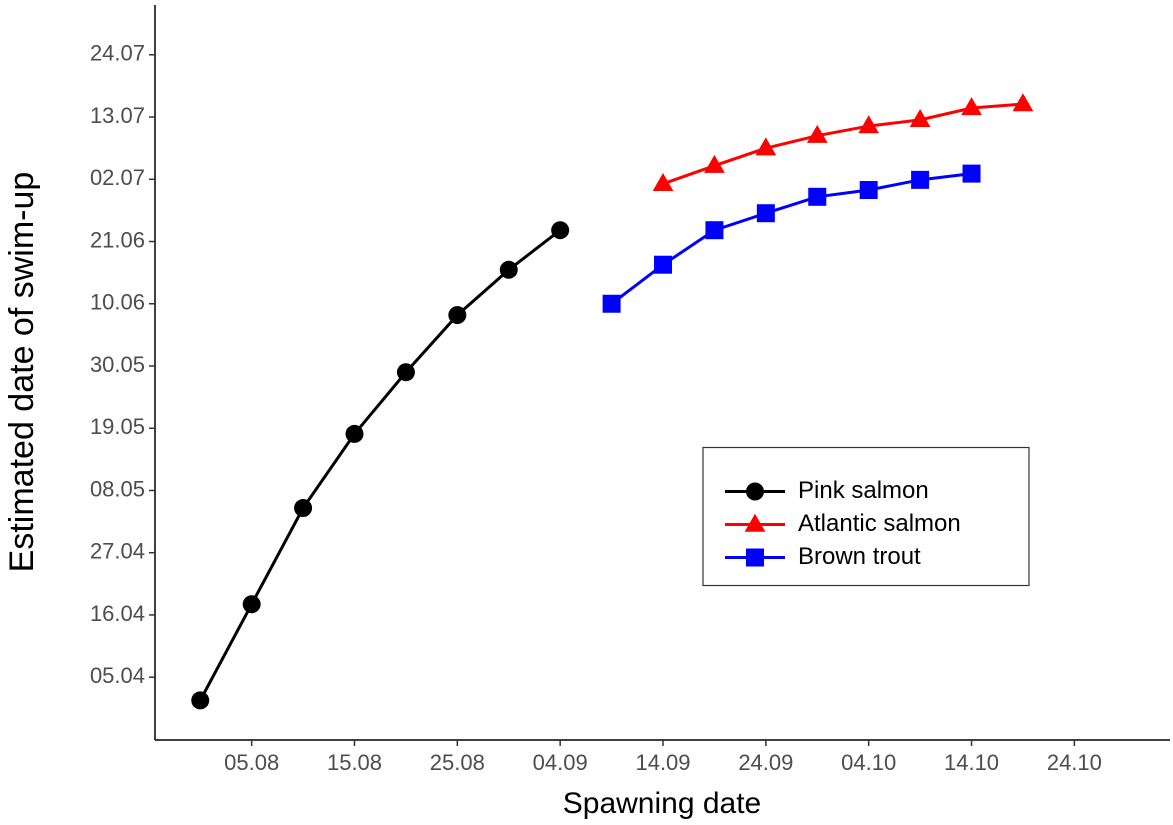 Image resolution: width=1173 pixels, height=825 pixels. I want to click on legend-label: Brown trout, so click(859, 556).